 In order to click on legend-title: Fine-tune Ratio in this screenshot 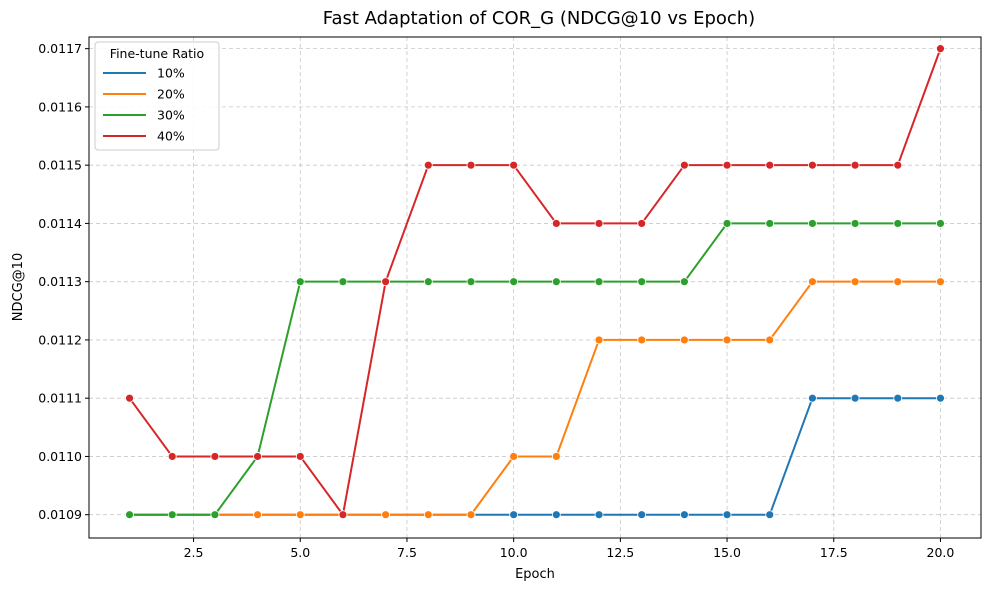, I will do `click(157, 53)`.